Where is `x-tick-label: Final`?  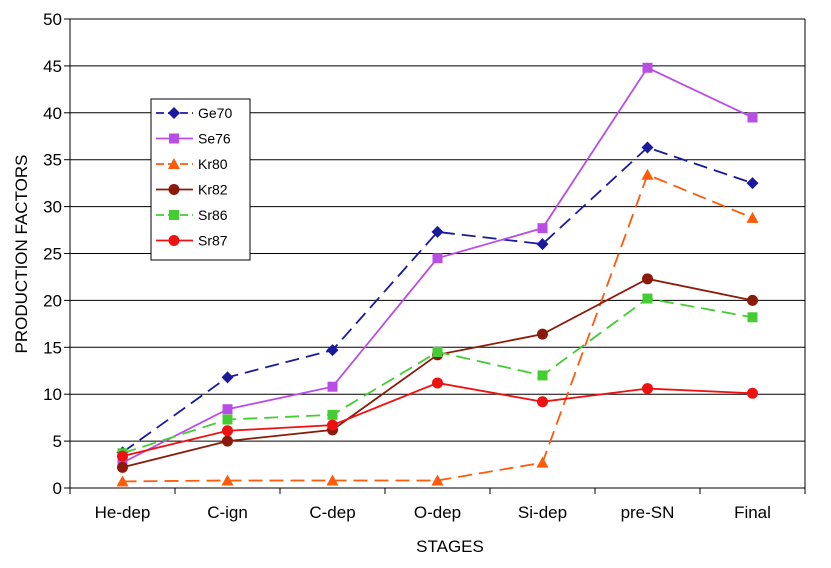 x-tick-label: Final is located at coordinates (752, 512).